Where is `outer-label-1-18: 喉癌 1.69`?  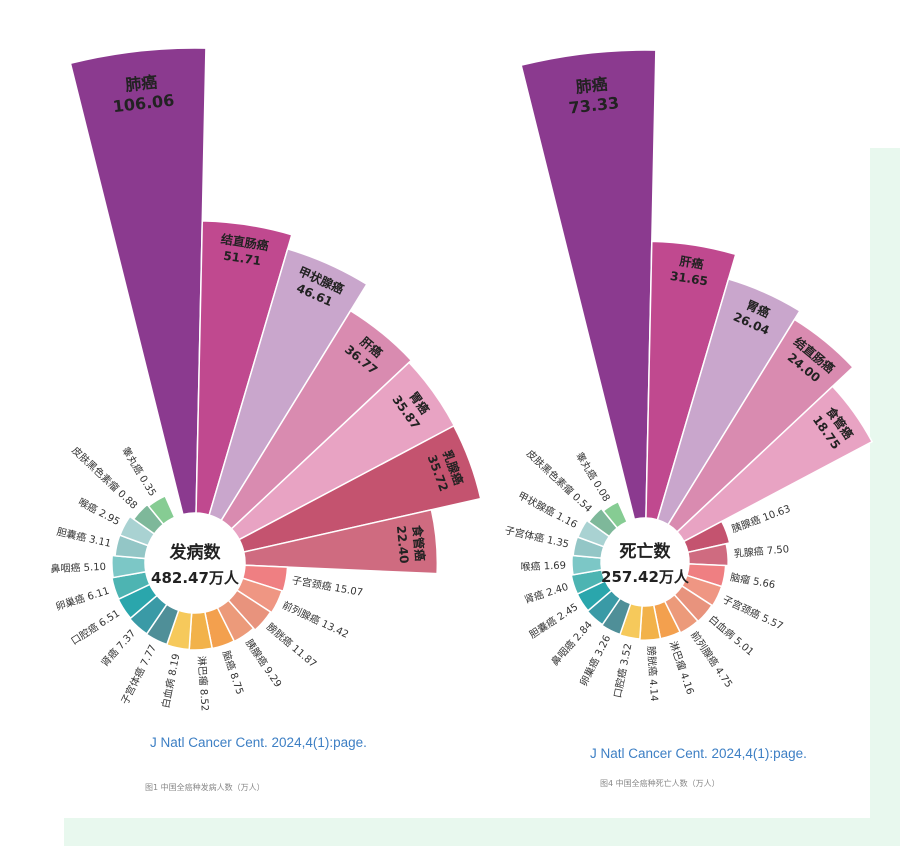 outer-label-1-18: 喉癌 1.69 is located at coordinates (543, 565).